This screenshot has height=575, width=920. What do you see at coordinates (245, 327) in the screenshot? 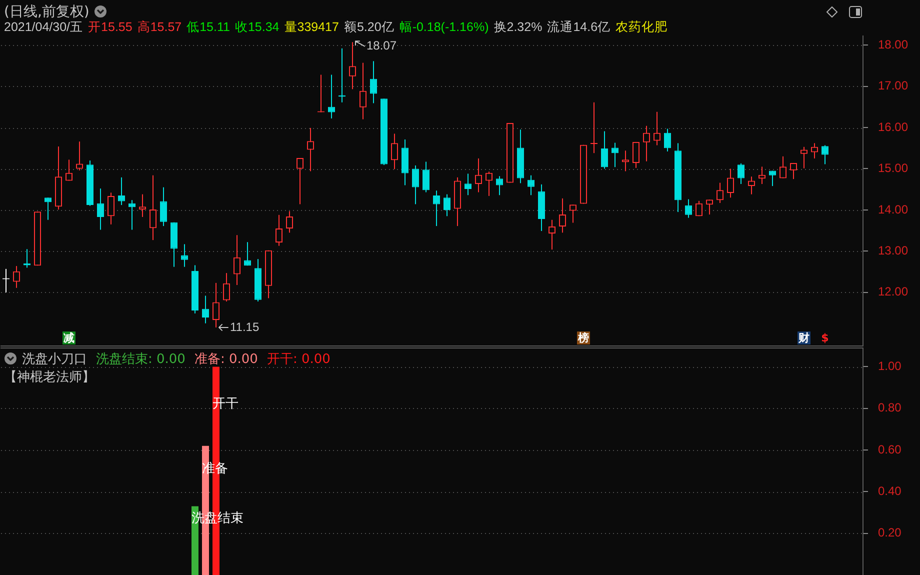
I see `annotation: 11.15` at bounding box center [245, 327].